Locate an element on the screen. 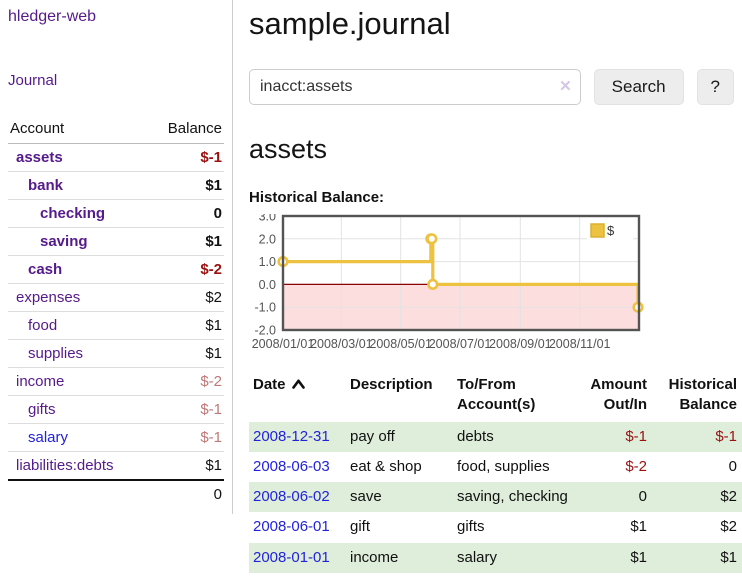  chart-heading: Historical Balance: is located at coordinates (317, 197).